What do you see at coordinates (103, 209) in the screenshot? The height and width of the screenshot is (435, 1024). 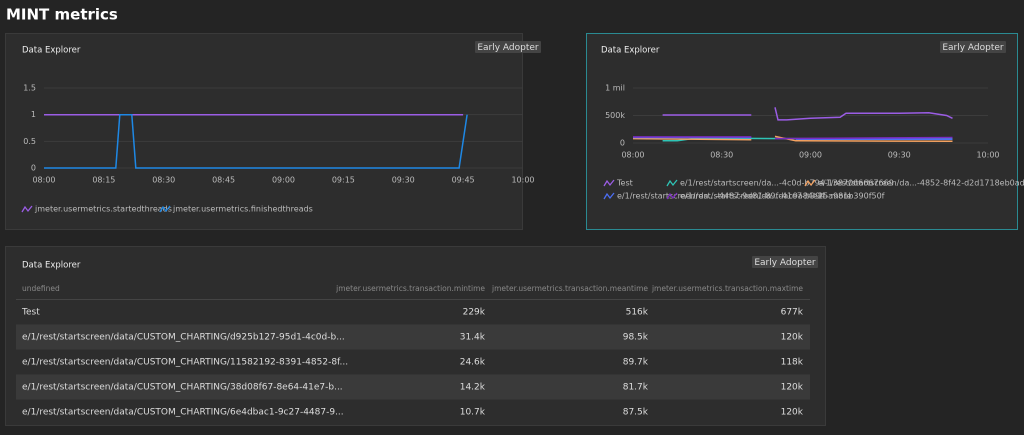 I see `legend-label: jmeter.usermetrics.startedthreads` at bounding box center [103, 209].